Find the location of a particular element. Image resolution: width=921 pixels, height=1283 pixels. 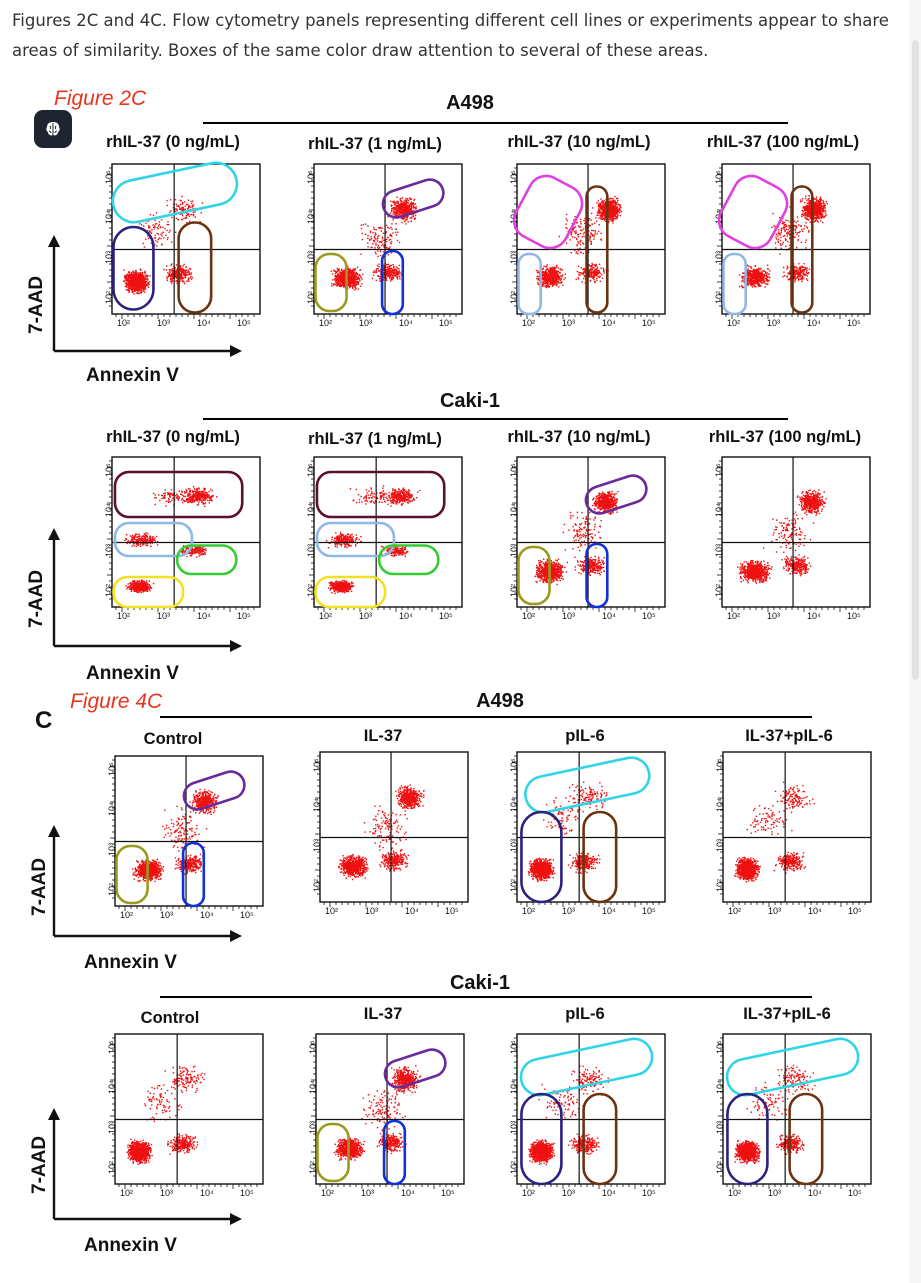

x-tick-label: 10⁴ is located at coordinates (204, 323).